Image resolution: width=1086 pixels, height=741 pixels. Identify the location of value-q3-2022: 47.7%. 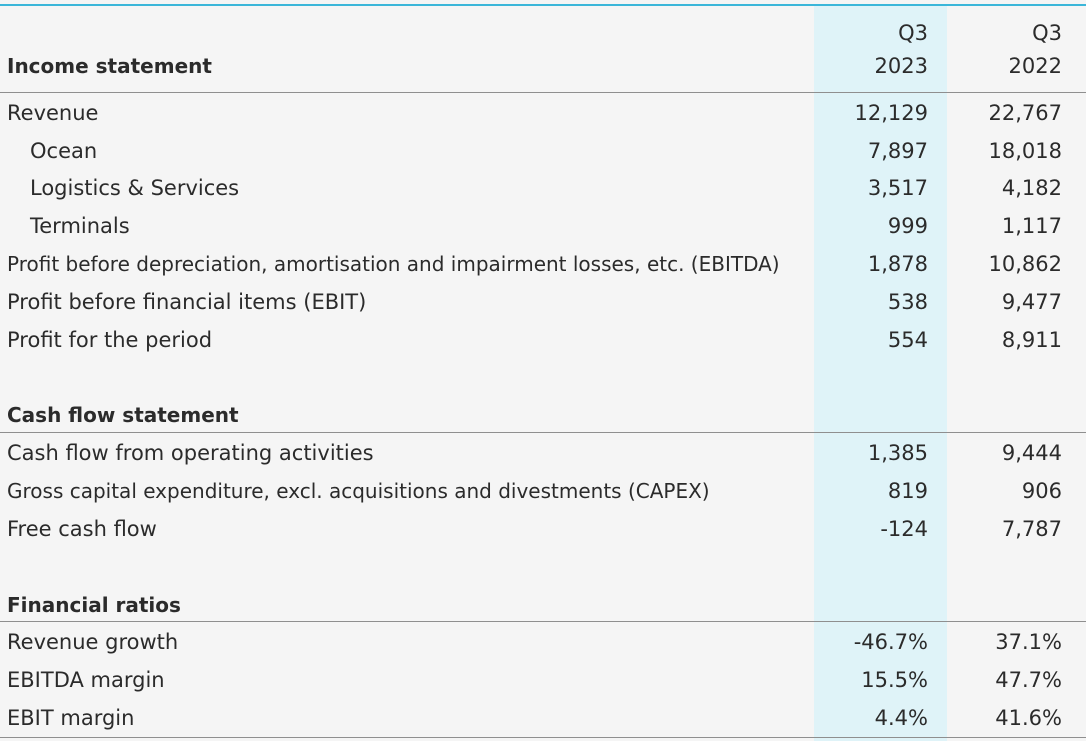
(1028, 680).